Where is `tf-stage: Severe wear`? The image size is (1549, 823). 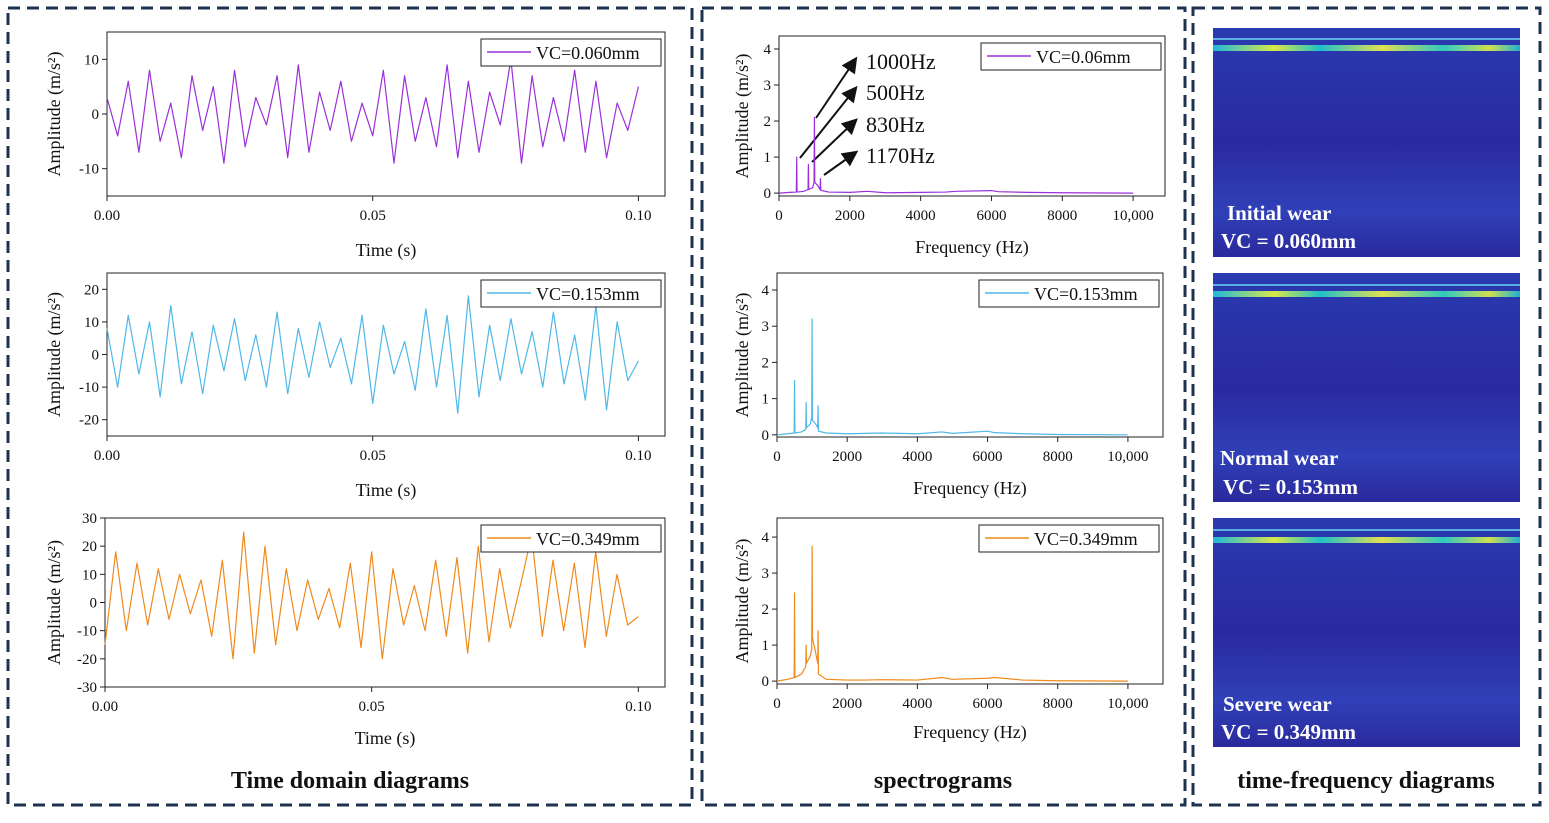 tf-stage: Severe wear is located at coordinates (1277, 704).